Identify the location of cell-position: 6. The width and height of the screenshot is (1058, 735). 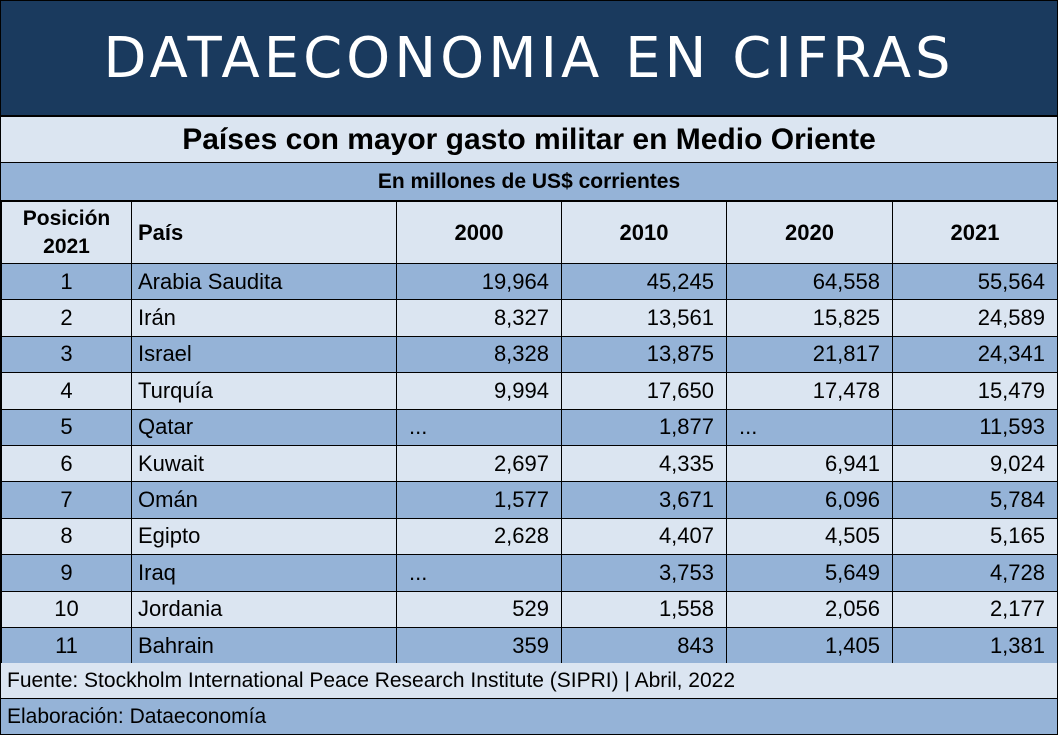
(66, 463).